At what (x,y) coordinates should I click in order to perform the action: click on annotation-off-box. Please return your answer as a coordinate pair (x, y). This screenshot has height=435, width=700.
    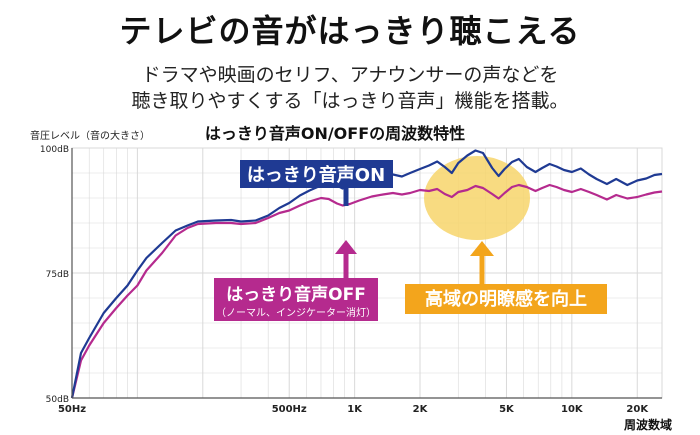
    Looking at the image, I should click on (296, 299).